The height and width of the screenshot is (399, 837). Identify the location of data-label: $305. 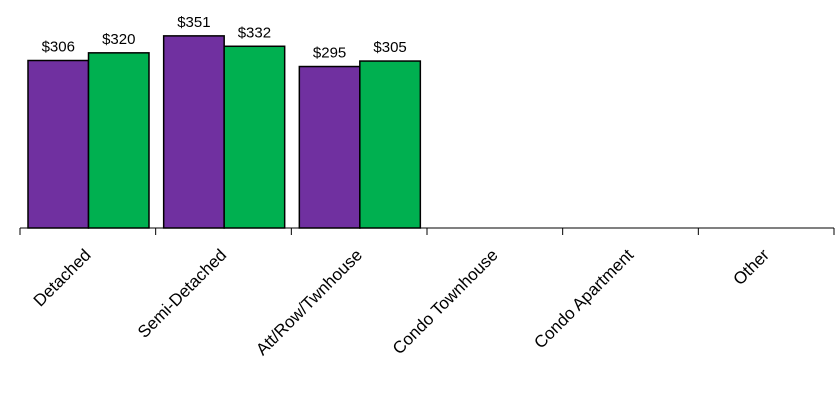
(389, 47).